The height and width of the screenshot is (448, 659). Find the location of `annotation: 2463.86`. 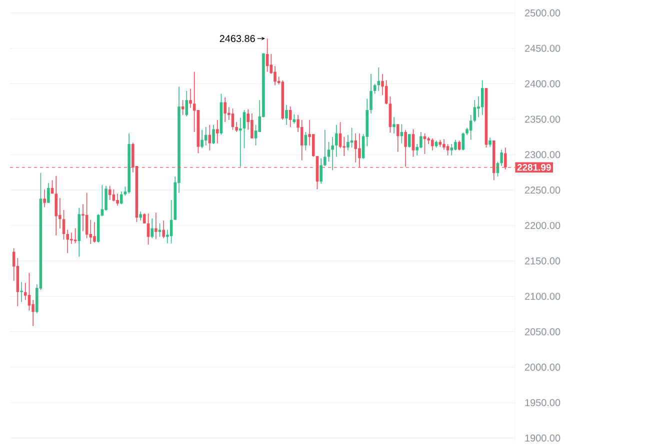

annotation: 2463.86 is located at coordinates (237, 38).